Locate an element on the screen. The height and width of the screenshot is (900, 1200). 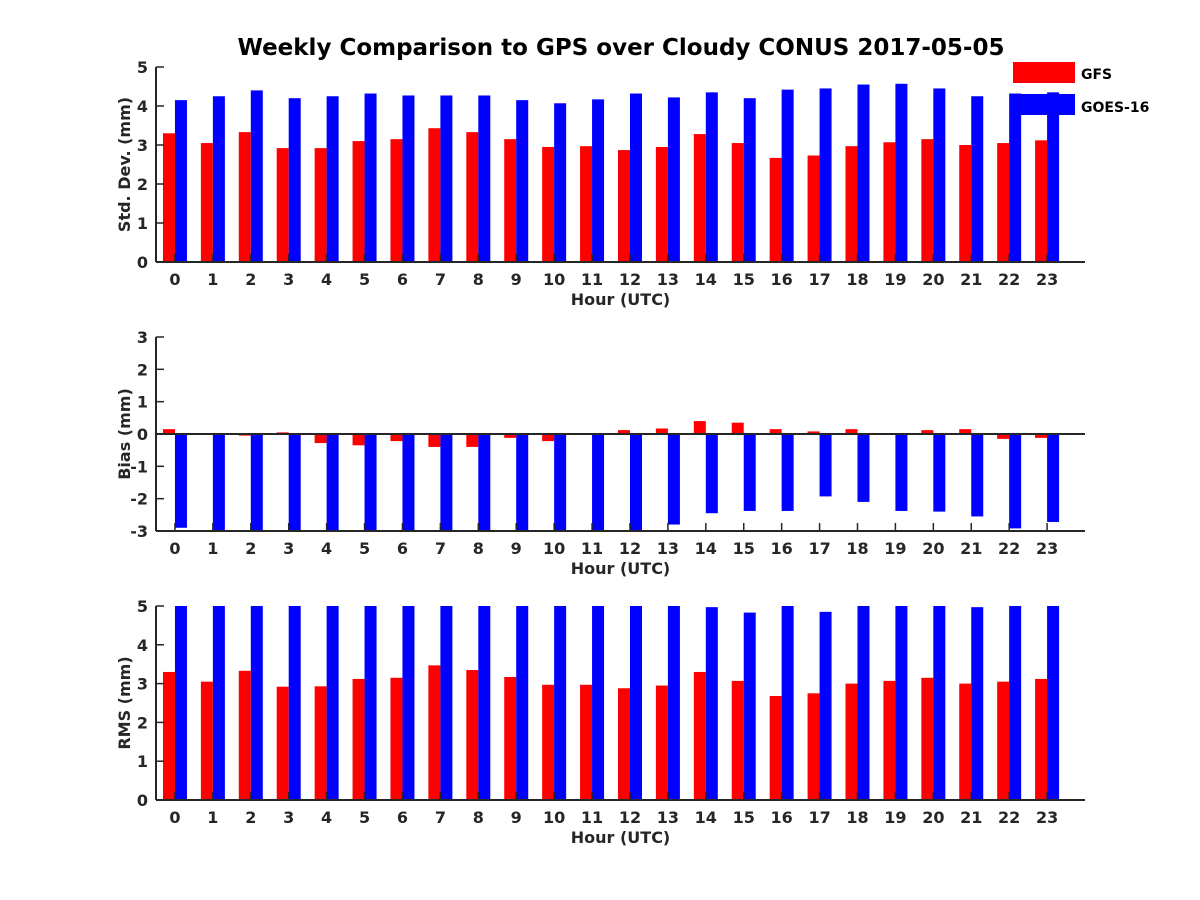
x-tick-label: 23 is located at coordinates (1047, 817).